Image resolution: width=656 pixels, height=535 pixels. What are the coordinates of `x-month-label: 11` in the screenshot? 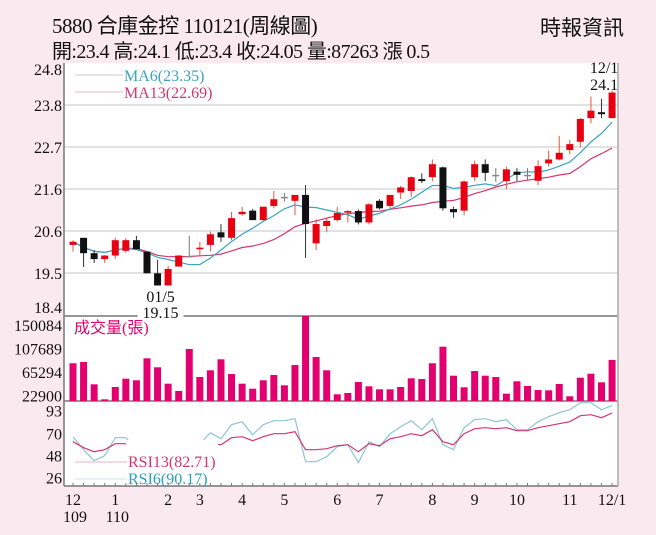 It's located at (569, 500).